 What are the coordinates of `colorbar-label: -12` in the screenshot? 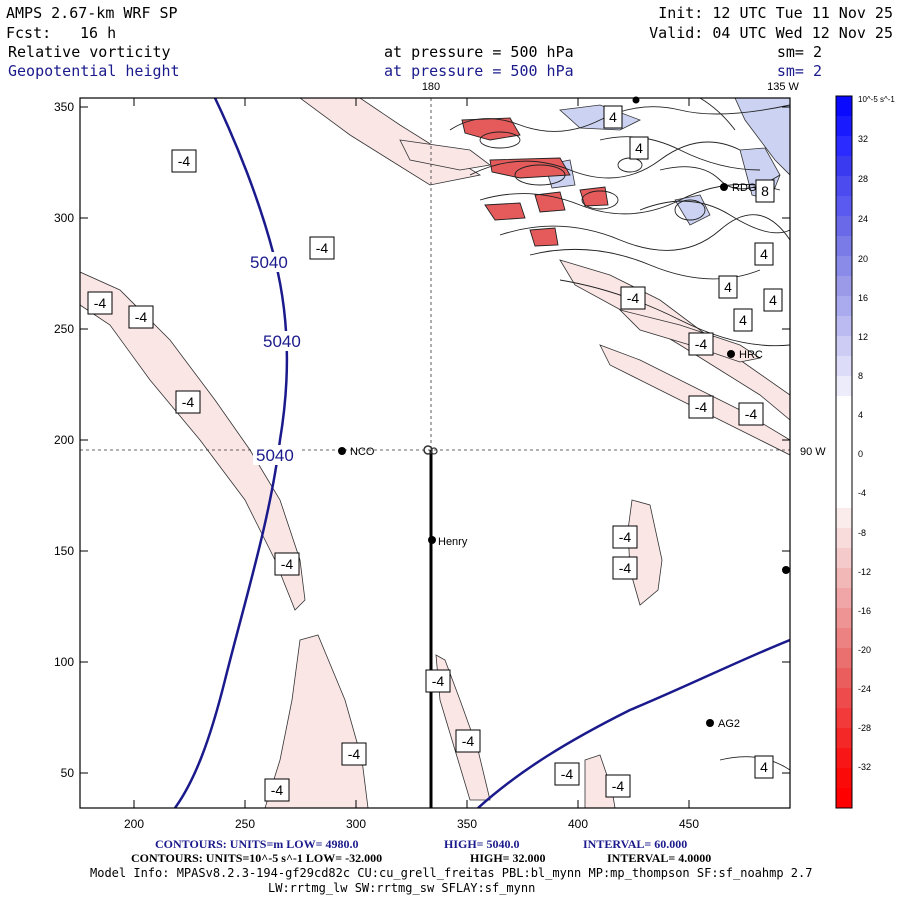 It's located at (864, 572).